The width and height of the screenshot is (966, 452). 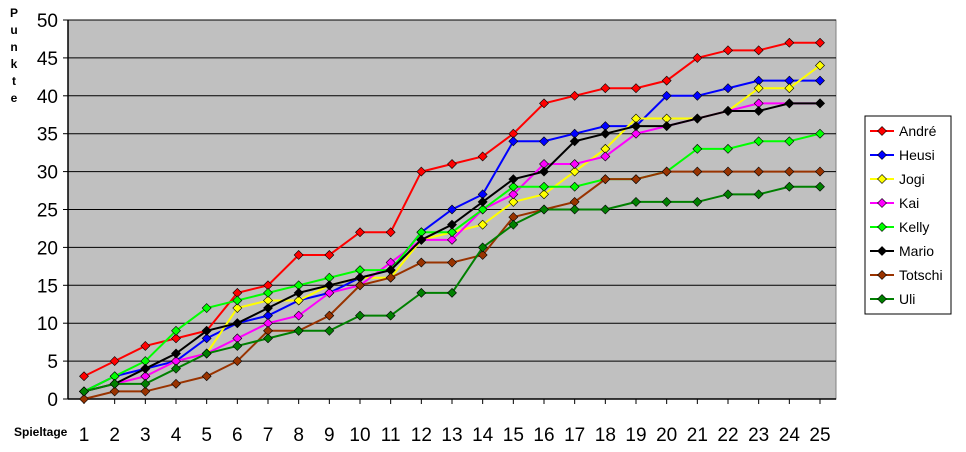 What do you see at coordinates (52, 211) in the screenshot?
I see `y-axis-ticks: 0 5 10 15 20 25 30 35 40 45 50` at bounding box center [52, 211].